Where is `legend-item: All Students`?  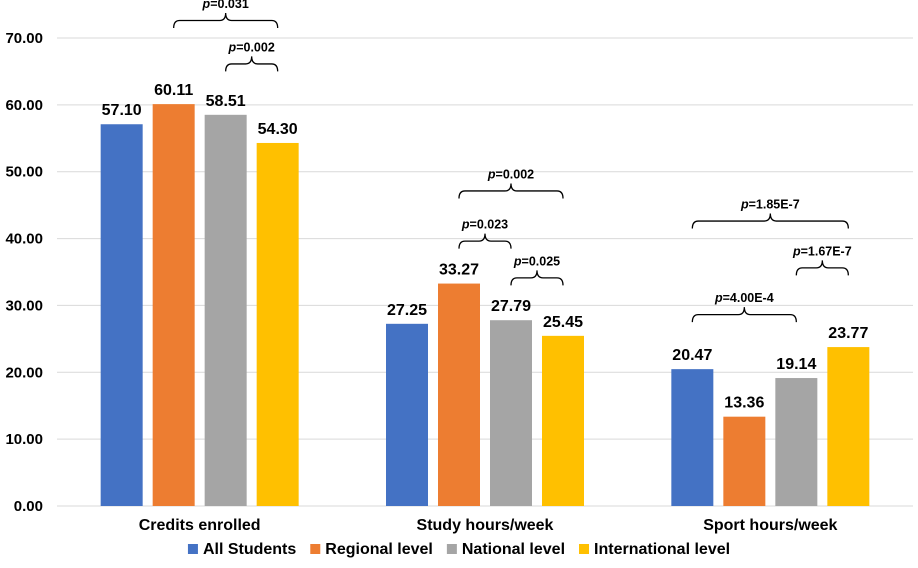 legend-item: All Students is located at coordinates (241, 549).